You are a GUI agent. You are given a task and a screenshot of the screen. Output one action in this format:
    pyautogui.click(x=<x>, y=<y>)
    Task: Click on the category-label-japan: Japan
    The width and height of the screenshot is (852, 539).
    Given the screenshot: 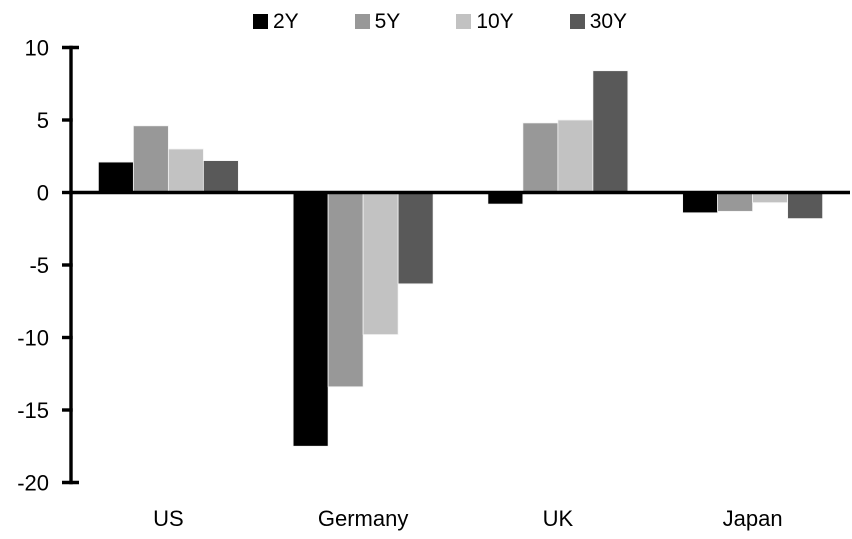 What is the action you would take?
    pyautogui.click(x=753, y=518)
    